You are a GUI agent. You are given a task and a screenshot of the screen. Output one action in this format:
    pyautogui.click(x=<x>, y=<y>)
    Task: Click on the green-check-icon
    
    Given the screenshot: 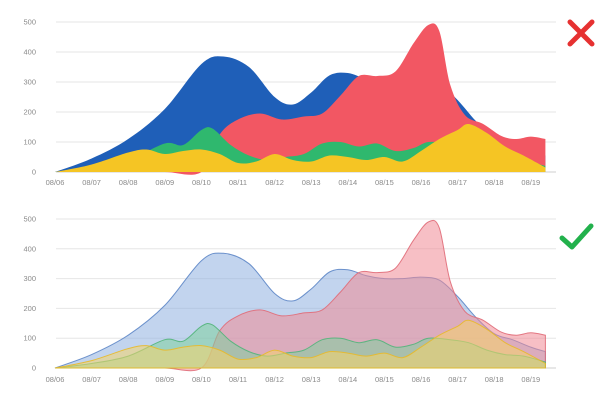 What is the action you would take?
    pyautogui.click(x=576, y=236)
    